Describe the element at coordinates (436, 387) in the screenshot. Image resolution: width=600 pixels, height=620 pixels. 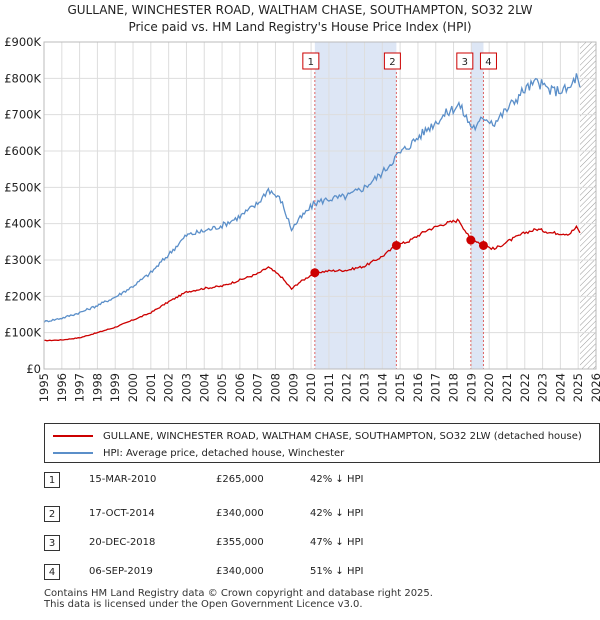
I see `x-tick-label: 2017` at that location.